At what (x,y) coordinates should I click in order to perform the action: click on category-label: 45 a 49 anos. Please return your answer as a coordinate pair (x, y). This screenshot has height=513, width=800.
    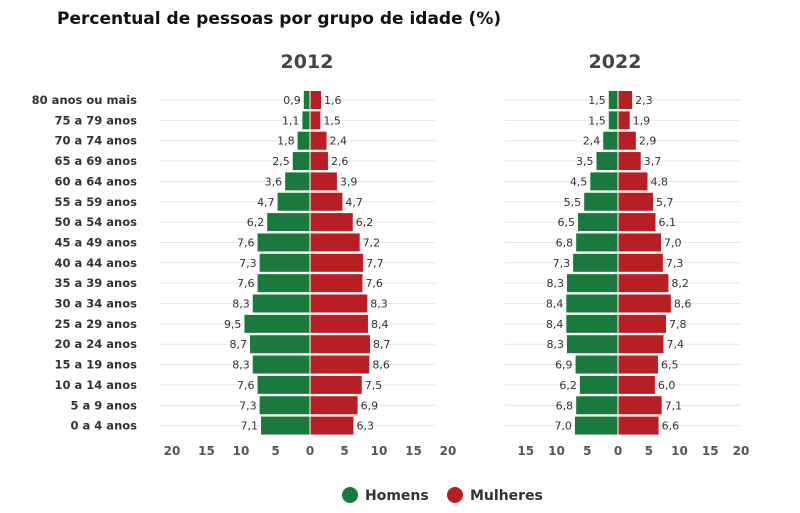
    Looking at the image, I should click on (96, 242).